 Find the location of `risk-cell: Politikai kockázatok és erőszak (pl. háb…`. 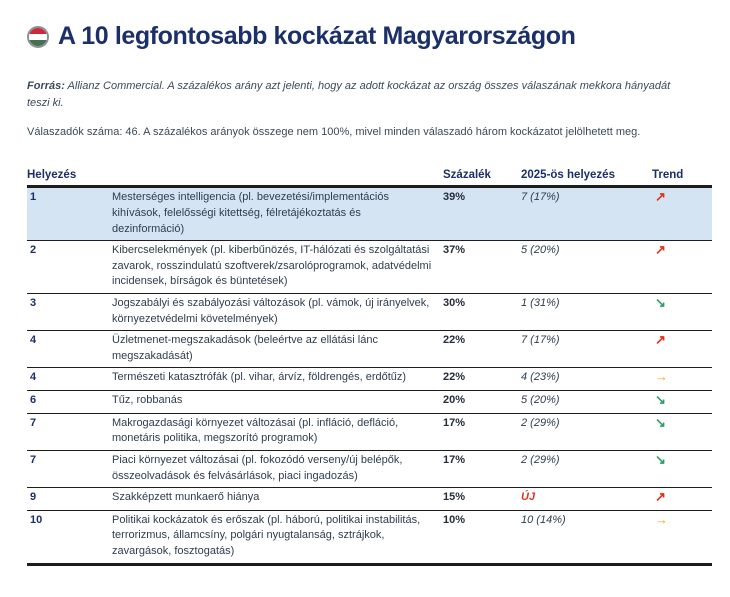

risk-cell: Politikai kockázatok és erőszak (pl. háb… is located at coordinates (277, 537).